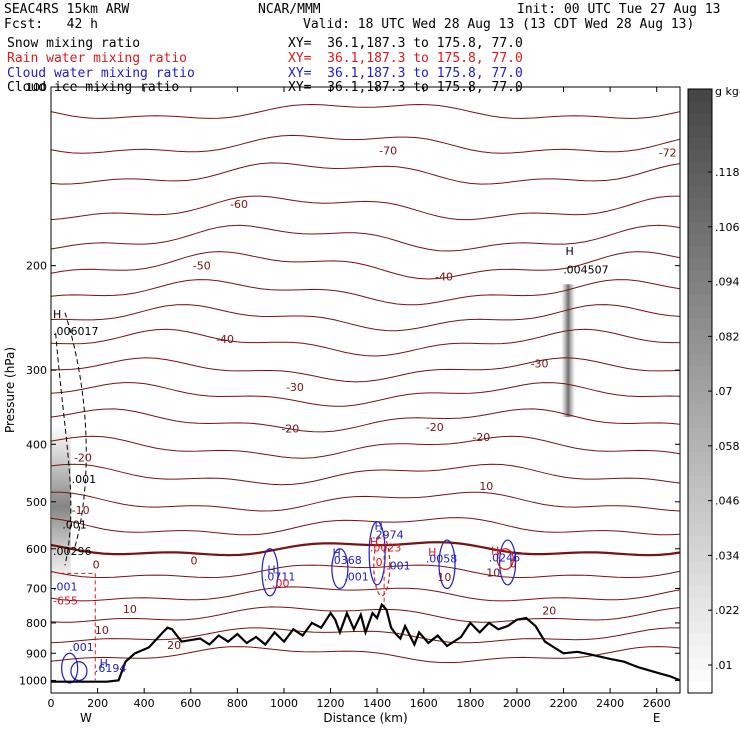 This screenshot has width=740, height=740. I want to click on contour-label: 20, so click(549, 611).